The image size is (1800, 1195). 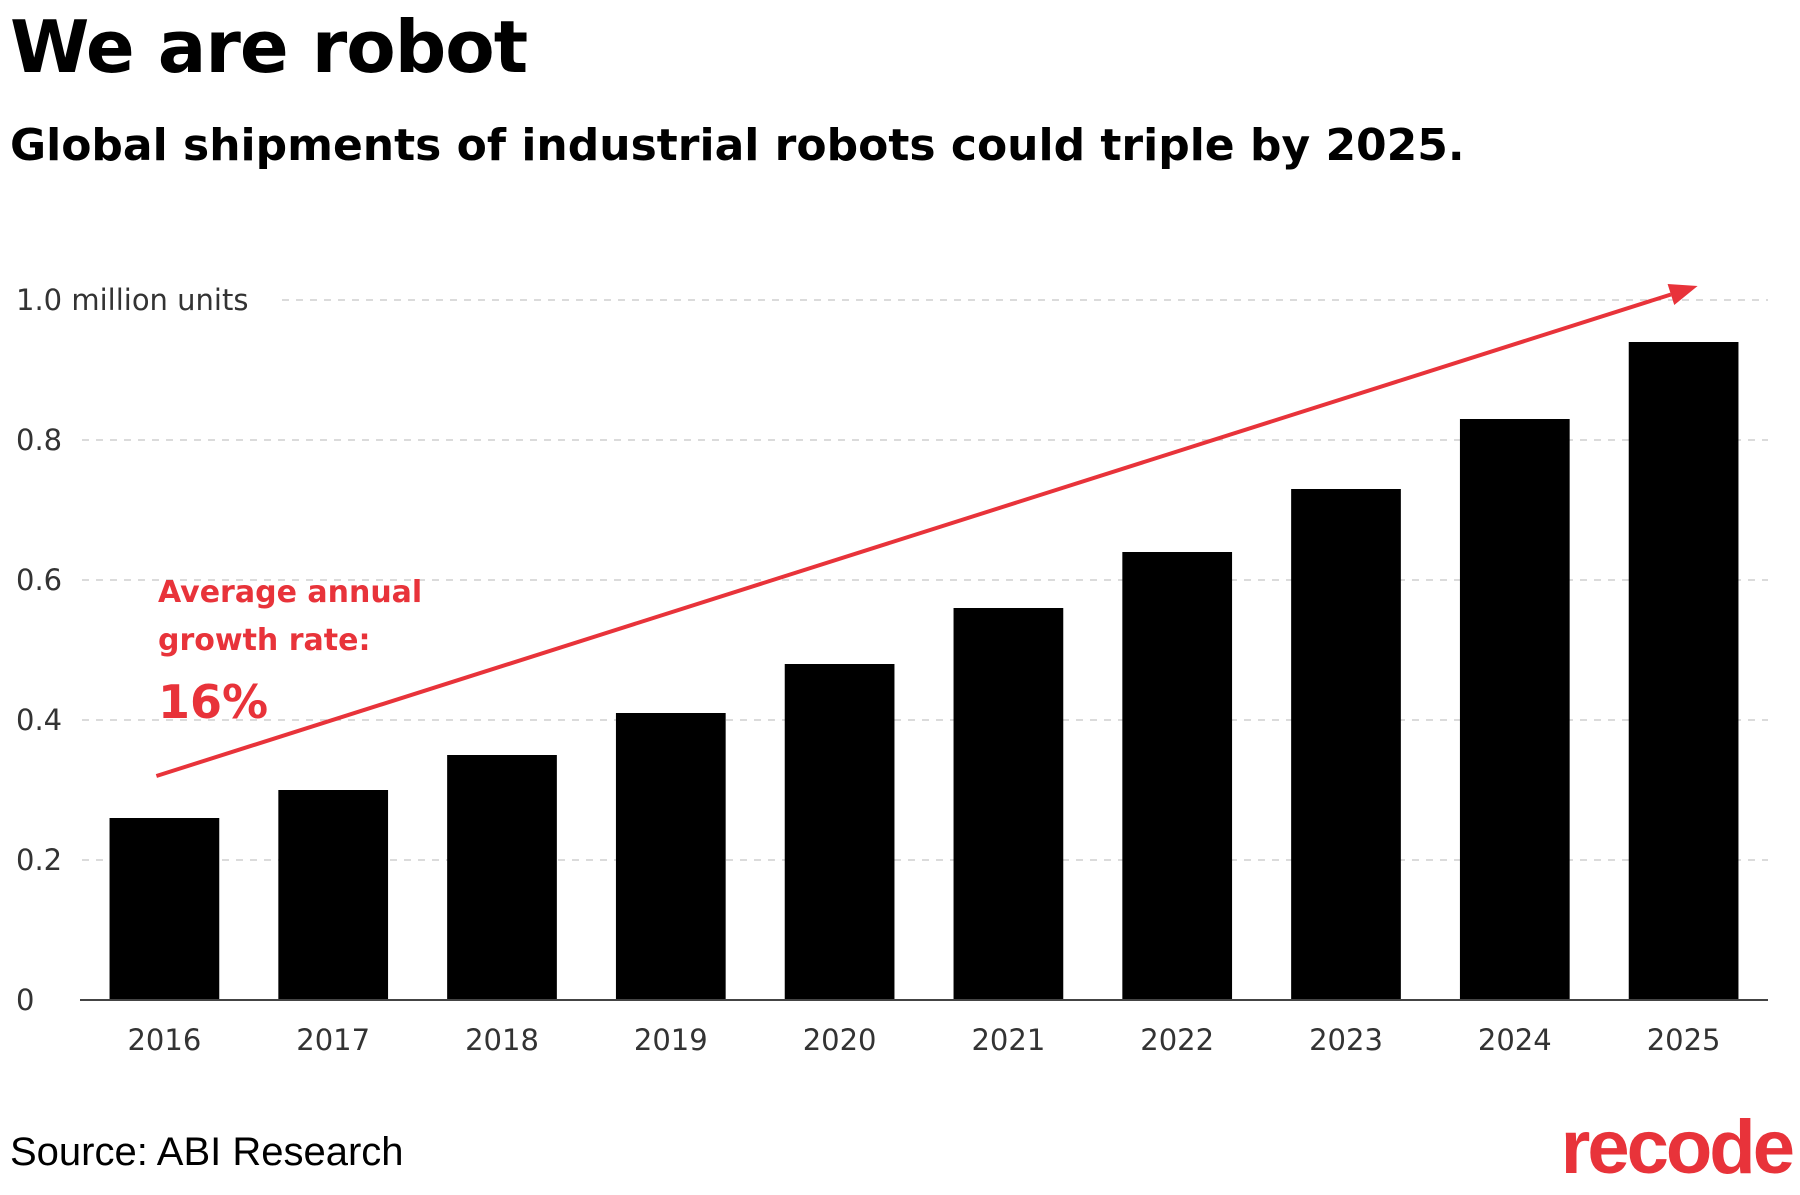 I want to click on trend-arrow-head, so click(x=1682, y=294).